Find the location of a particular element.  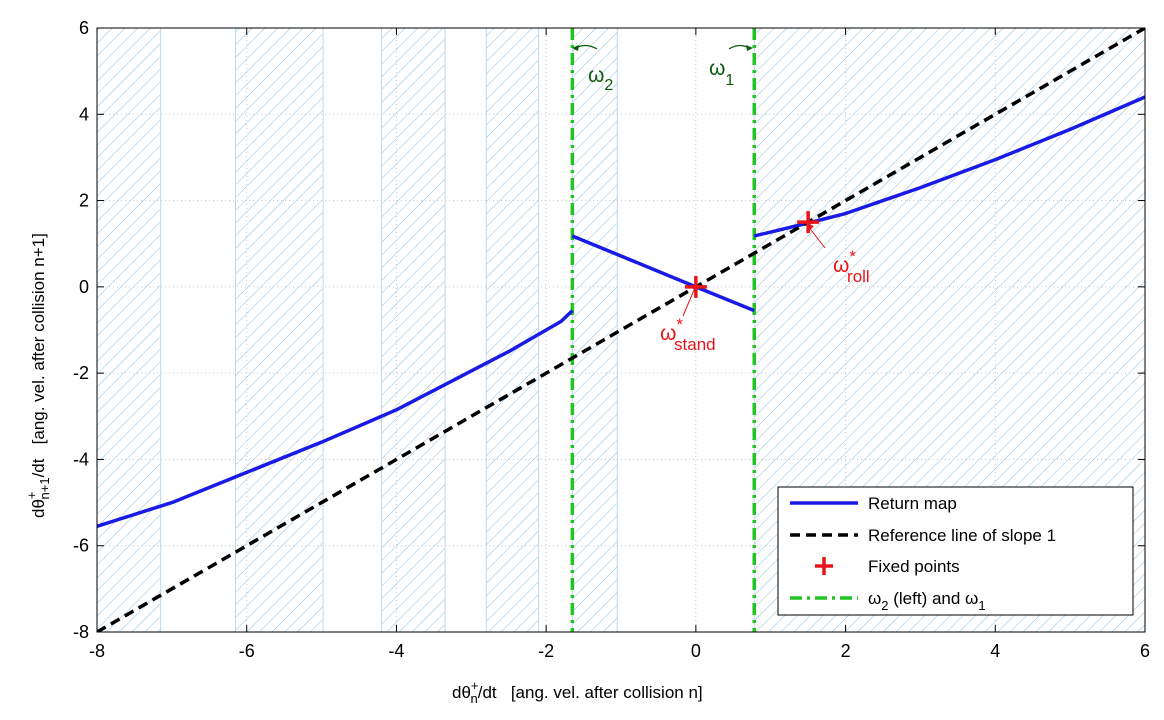

x-axis-label: dθ+ n/dt [ang. vel. after collision n] is located at coordinates (577, 692).